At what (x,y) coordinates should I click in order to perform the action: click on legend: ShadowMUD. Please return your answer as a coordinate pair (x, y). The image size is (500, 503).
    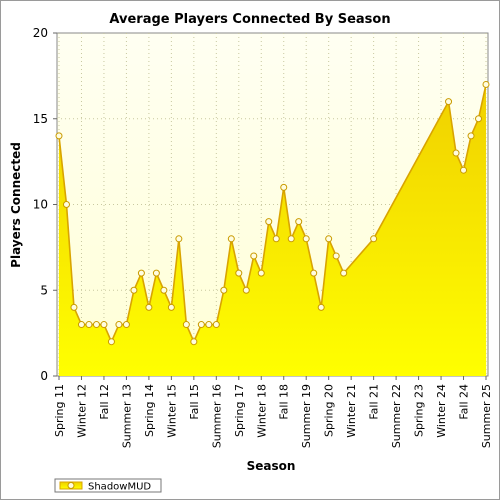
    Looking at the image, I should click on (108, 485).